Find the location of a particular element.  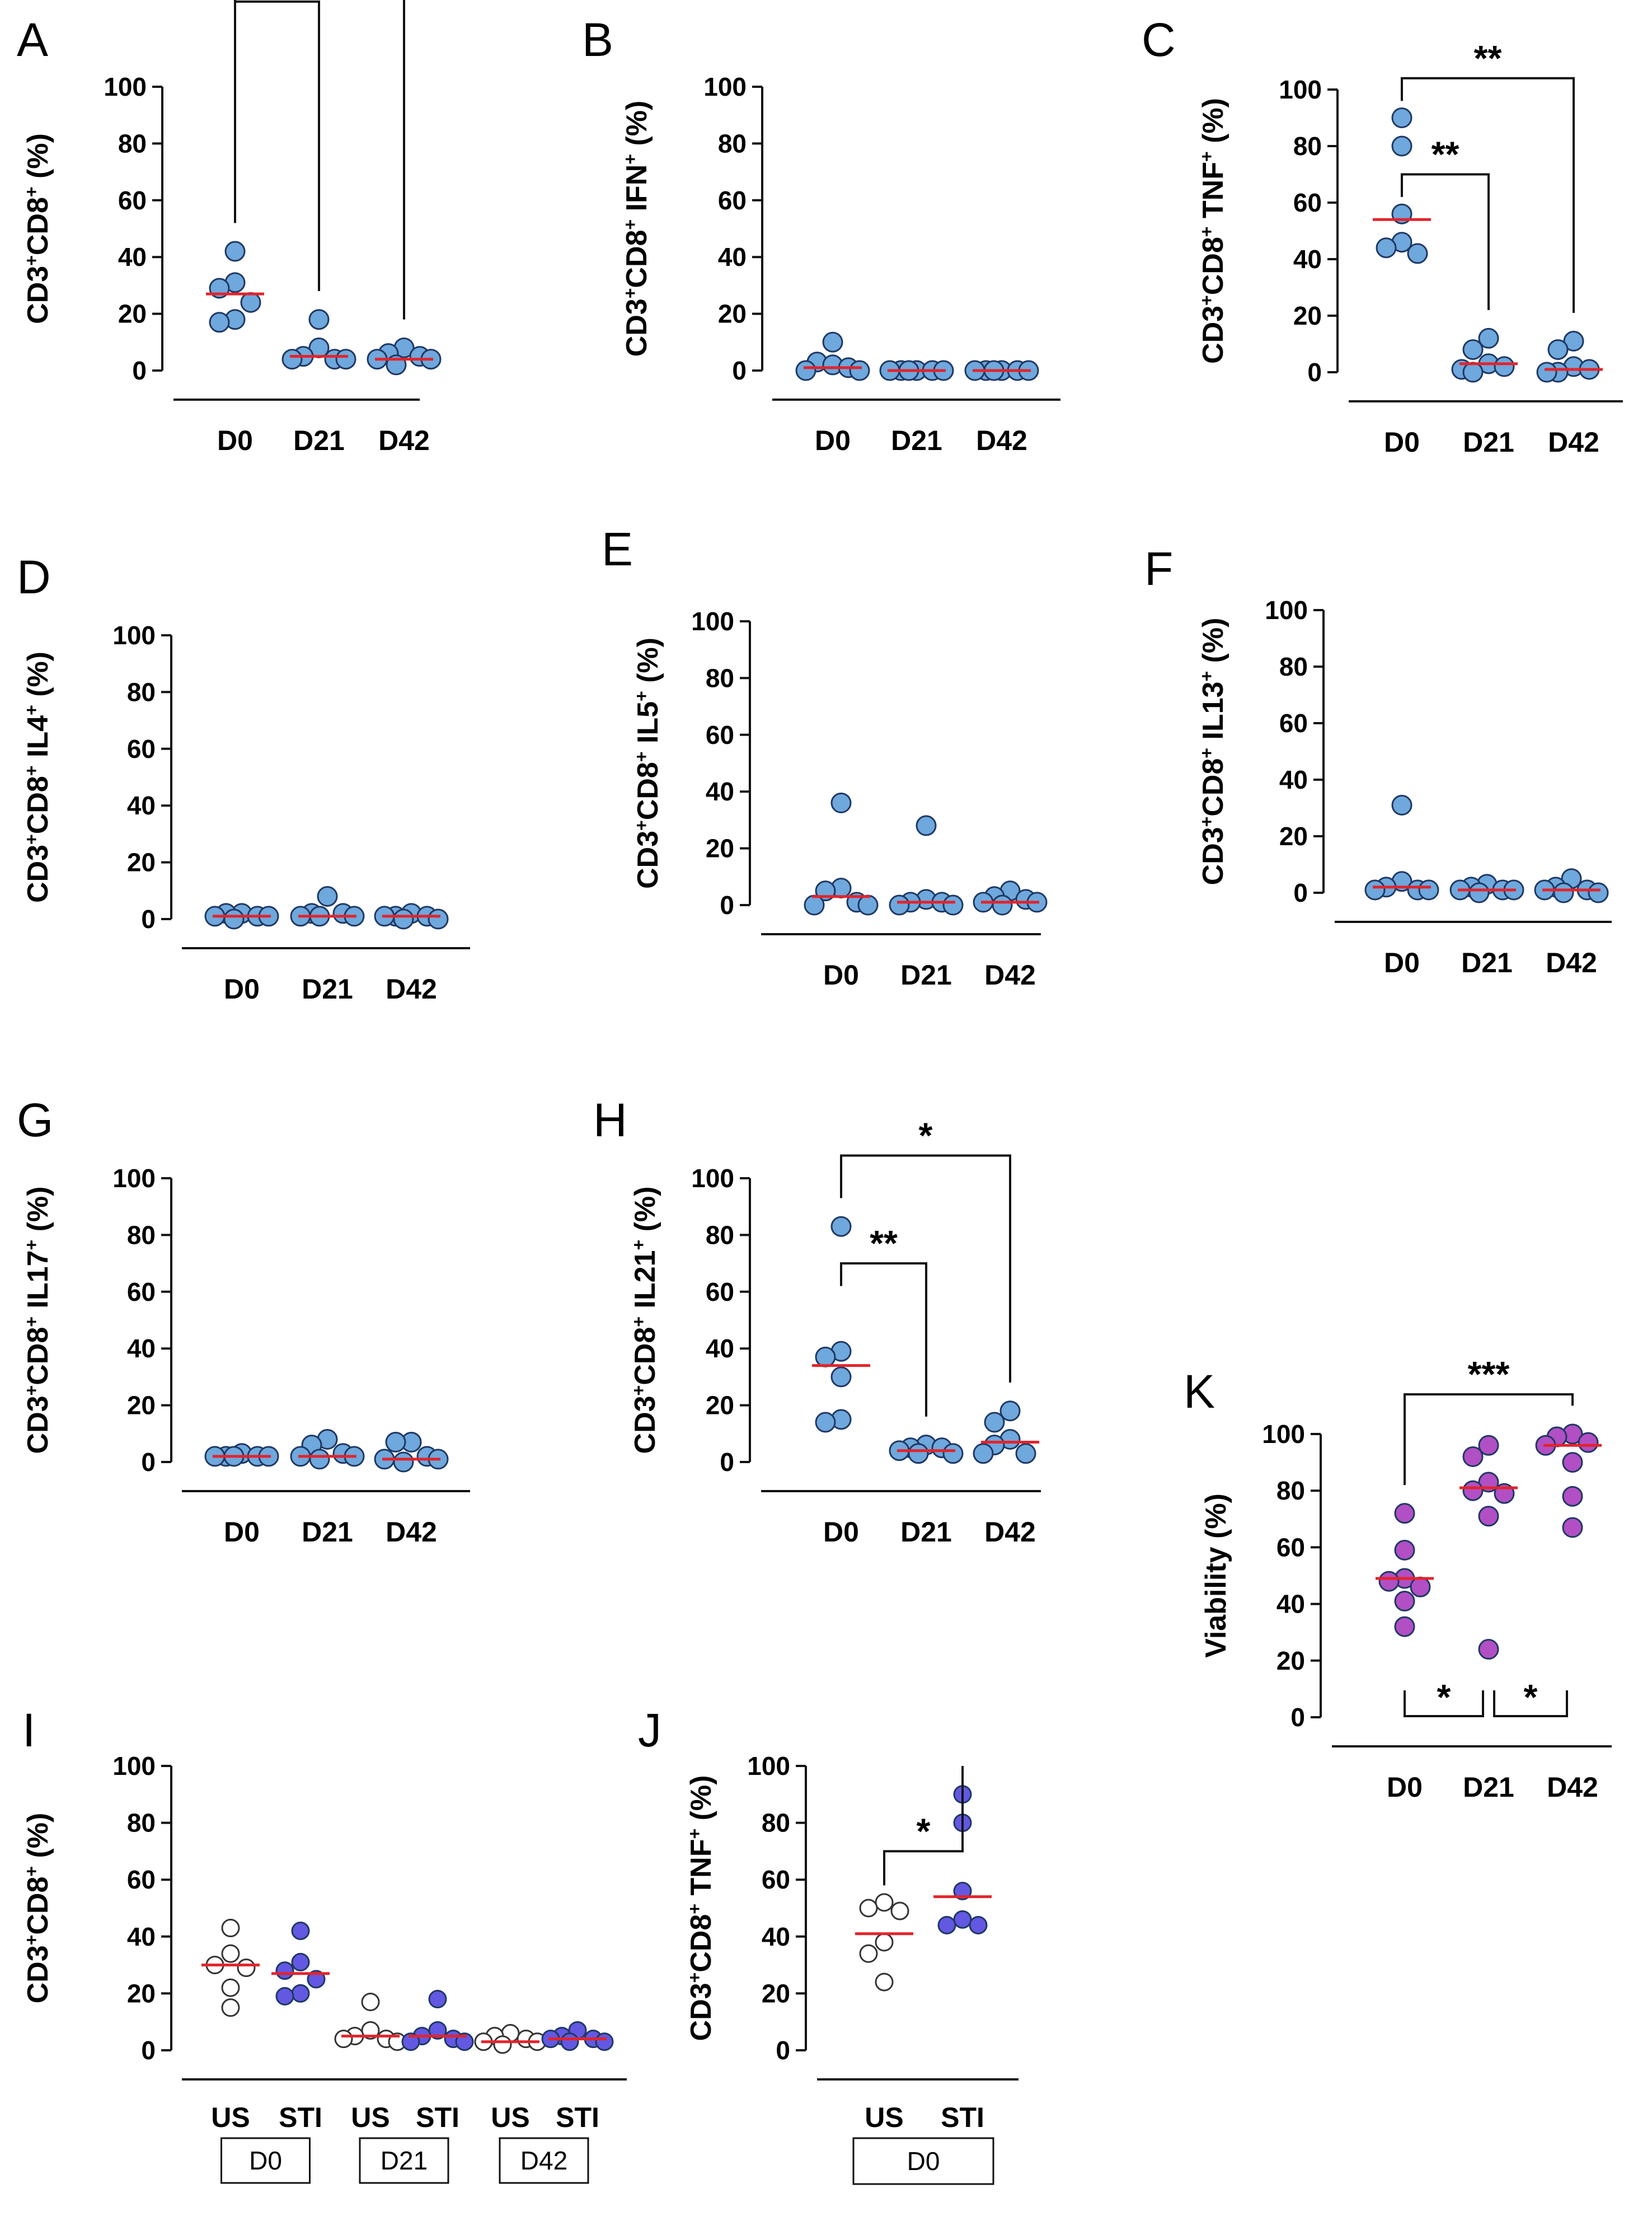

significance-label: * is located at coordinates (1444, 1697).